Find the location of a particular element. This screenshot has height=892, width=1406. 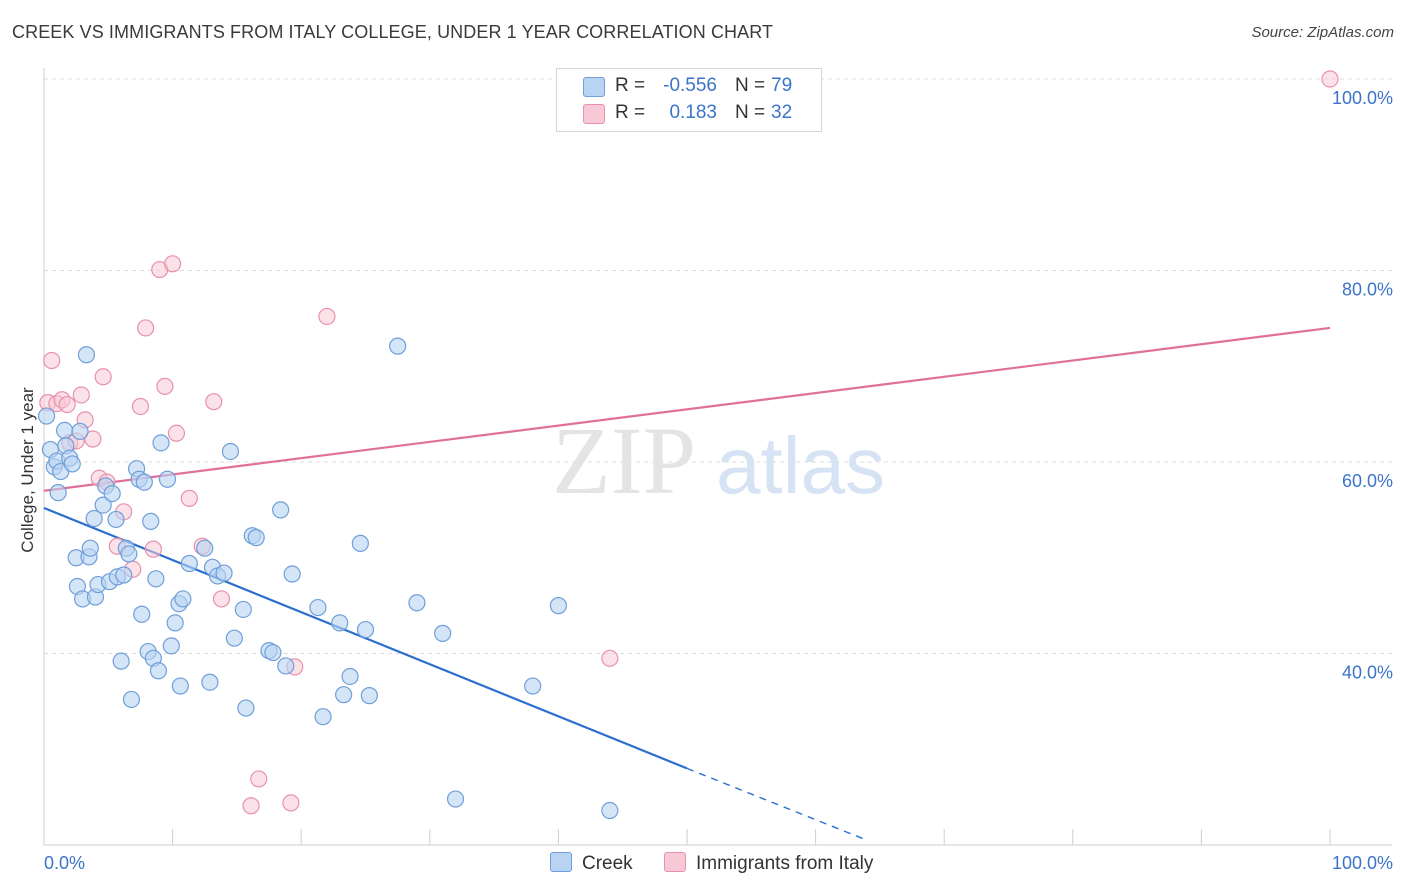

y-axis-label: College, Under 1 year is located at coordinates (27, 470).